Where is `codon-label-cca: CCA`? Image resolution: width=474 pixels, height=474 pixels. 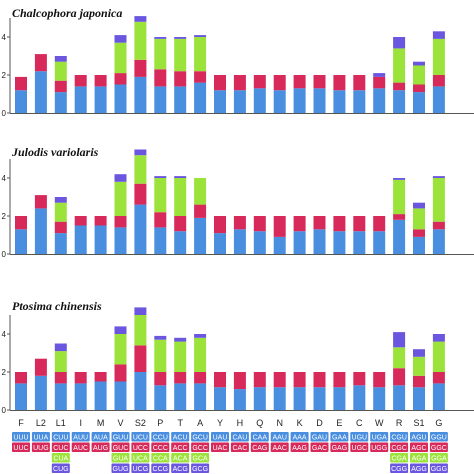
codon-label-cca: CCA is located at coordinates (160, 459).